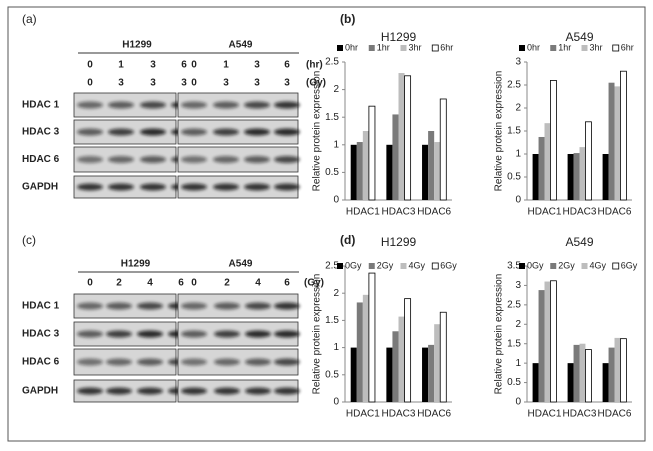  Describe the element at coordinates (514, 266) in the screenshot. I see `y-tick-label: 3.5` at that location.